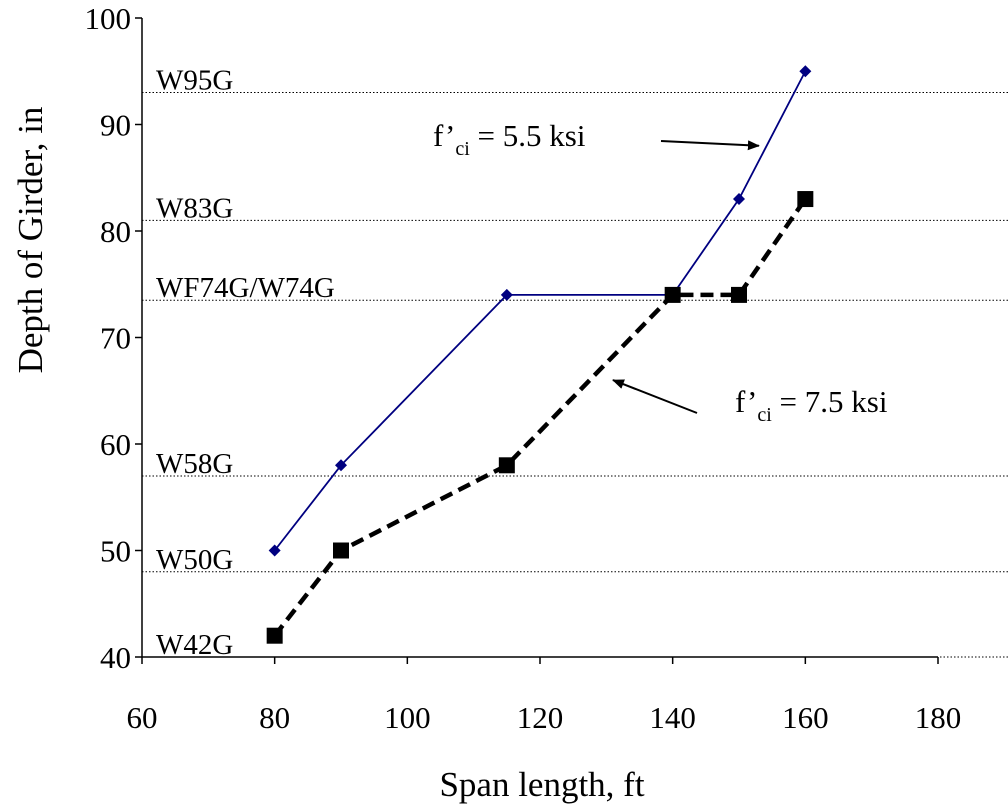 The width and height of the screenshot is (1008, 809). What do you see at coordinates (142, 717) in the screenshot?
I see `x-tick-label: 60` at bounding box center [142, 717].